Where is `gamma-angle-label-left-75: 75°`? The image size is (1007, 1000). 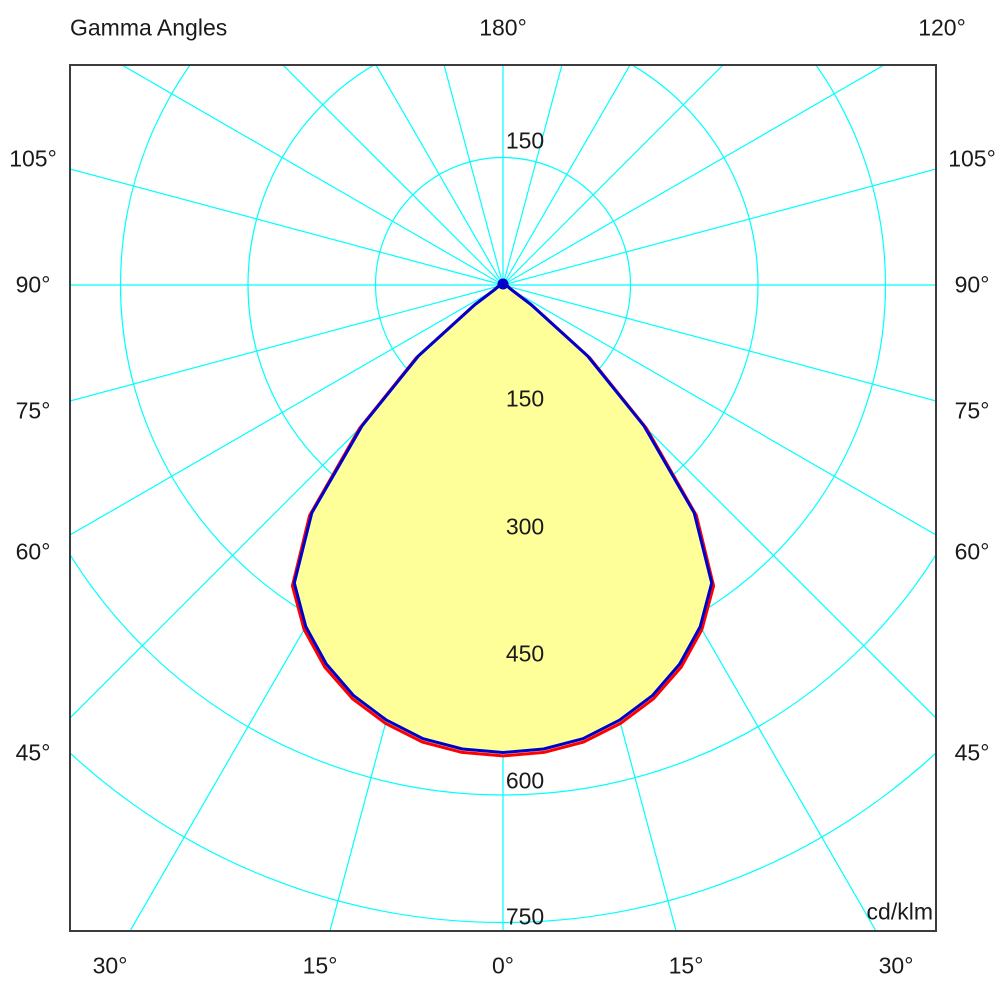 gamma-angle-label-left-75: 75° is located at coordinates (33, 410).